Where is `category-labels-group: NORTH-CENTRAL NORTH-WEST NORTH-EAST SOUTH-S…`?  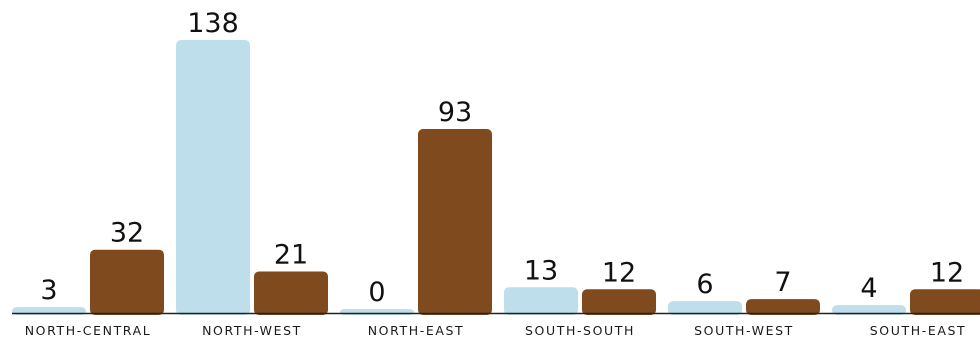
category-labels-group: NORTH-CENTRAL NORTH-WEST NORTH-EAST SOUTH-S… is located at coordinates (496, 330).